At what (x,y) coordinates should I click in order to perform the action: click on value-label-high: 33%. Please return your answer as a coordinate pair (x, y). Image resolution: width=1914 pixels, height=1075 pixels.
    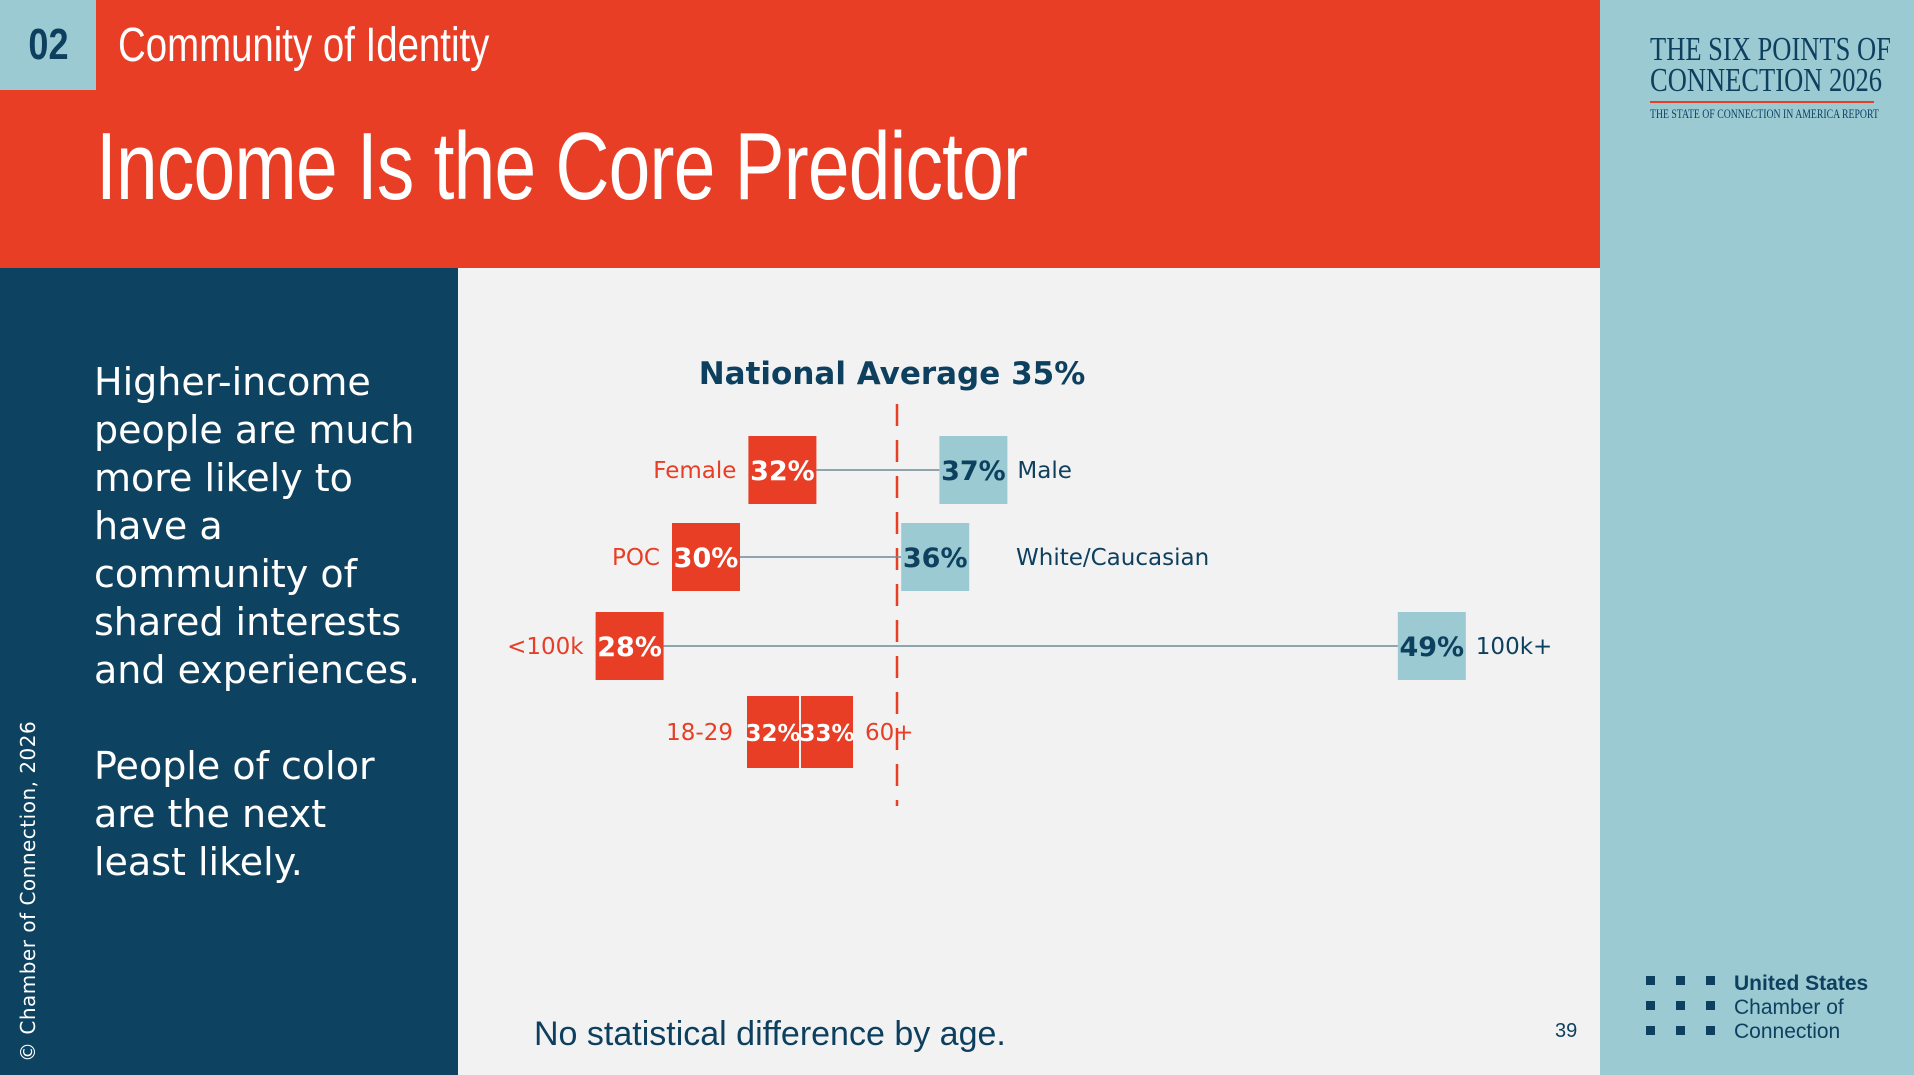
    Looking at the image, I should click on (826, 734).